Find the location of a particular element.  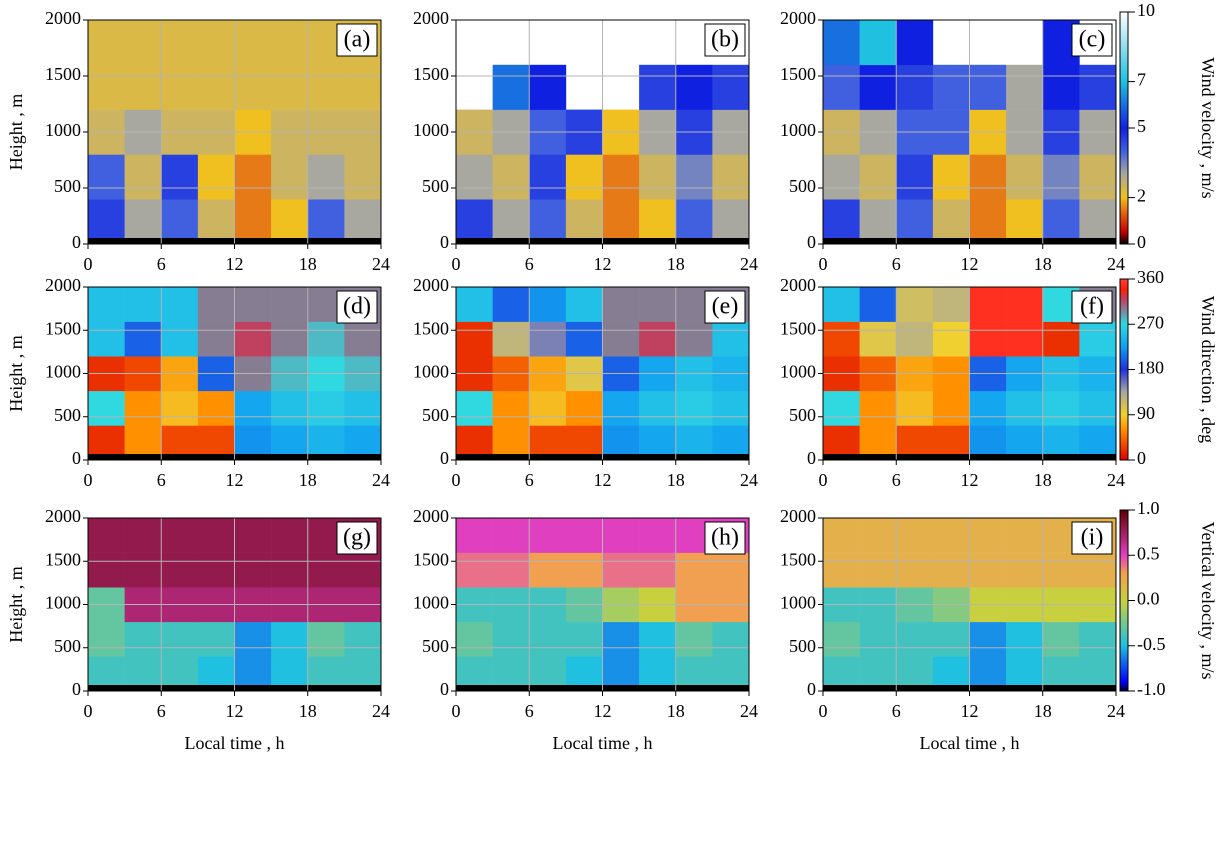

x-axis-label: Local time , h is located at coordinates (970, 743).